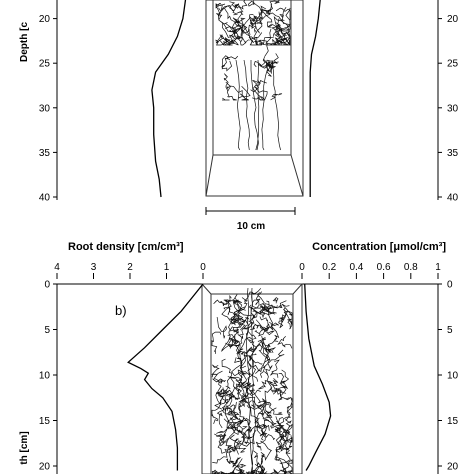 The image size is (474, 474). I want to click on panel-a-left-y-ticks: 20 25 30 35 40, so click(48, 109).